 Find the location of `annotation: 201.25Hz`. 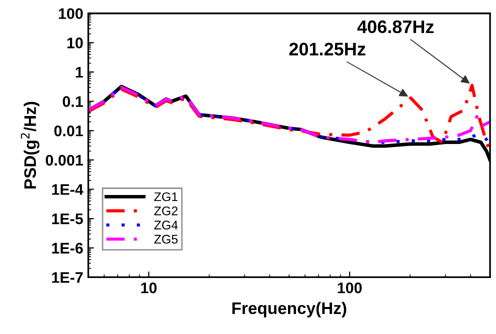

annotation: 201.25Hz is located at coordinates (327, 49).